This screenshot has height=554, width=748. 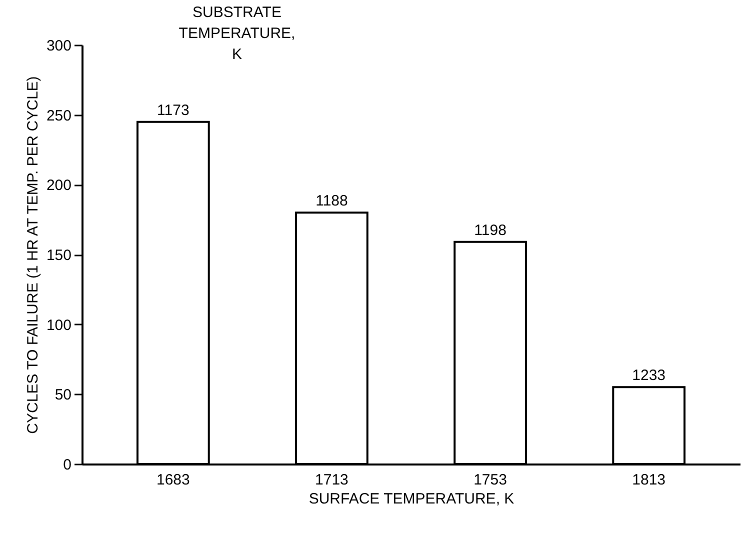 I want to click on x-tick-label: 1713, so click(x=331, y=480).